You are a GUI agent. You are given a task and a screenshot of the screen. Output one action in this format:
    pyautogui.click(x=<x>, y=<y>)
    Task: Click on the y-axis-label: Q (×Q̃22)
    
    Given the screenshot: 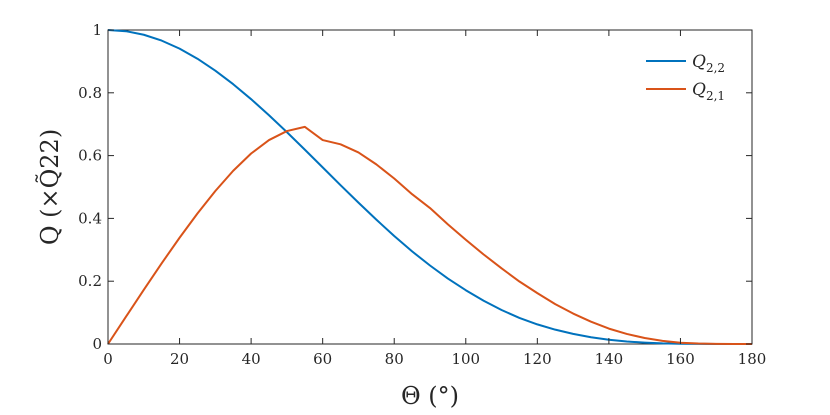 What is the action you would take?
    pyautogui.click(x=50, y=187)
    